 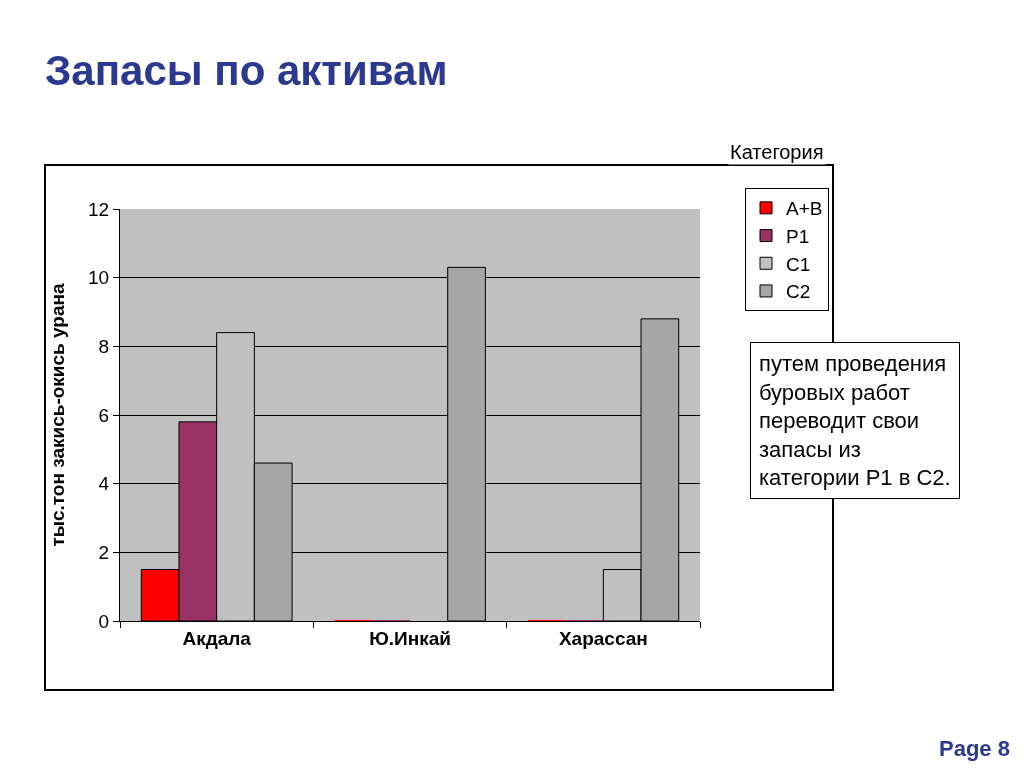 I want to click on legend-label: A+B, so click(x=804, y=209).